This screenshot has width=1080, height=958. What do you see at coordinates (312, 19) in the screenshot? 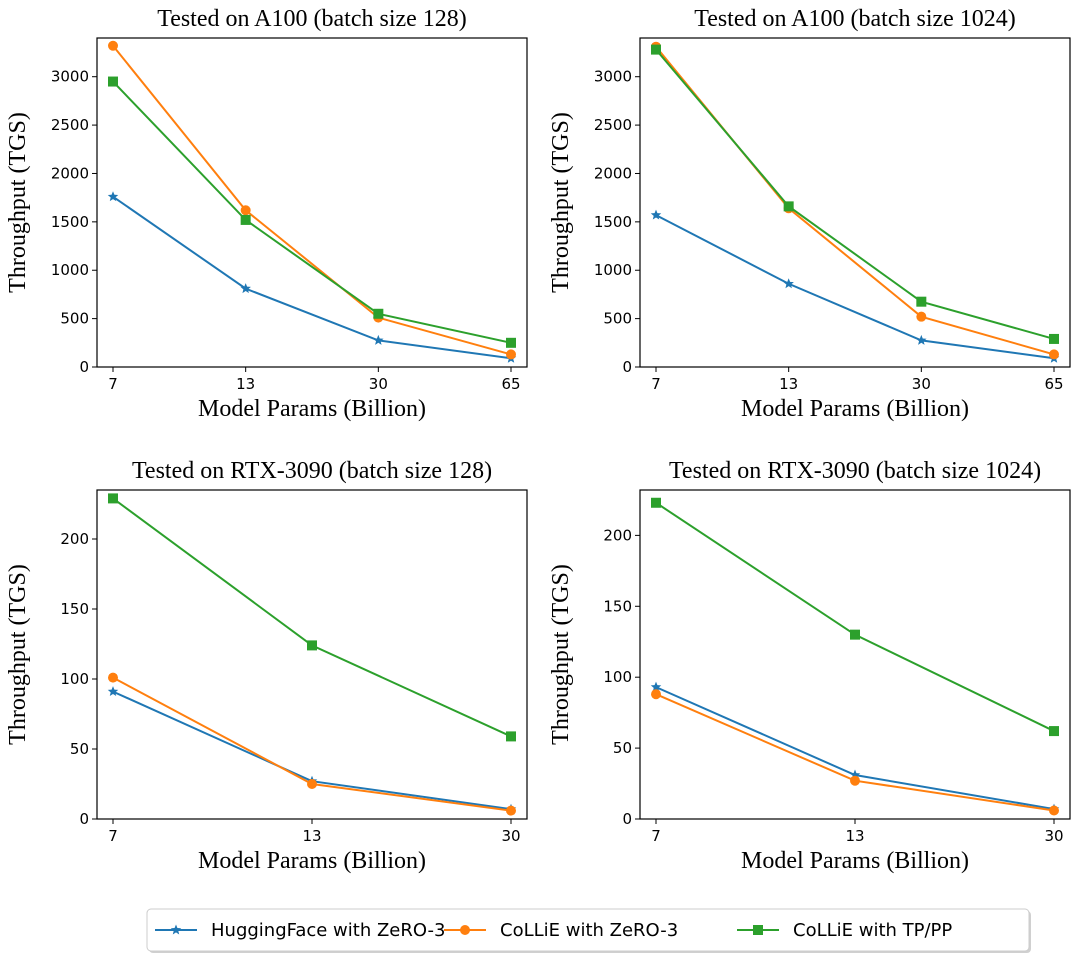
I see `chart-title: Tested on A100 (batch size 128)` at bounding box center [312, 19].